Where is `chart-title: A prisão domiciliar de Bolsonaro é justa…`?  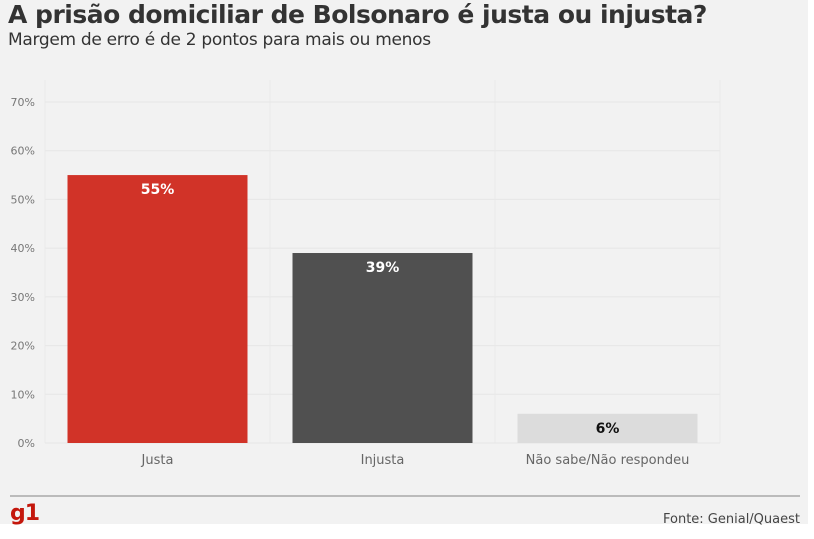
chart-title: A prisão domiciliar de Bolsonaro é justa… is located at coordinates (357, 14).